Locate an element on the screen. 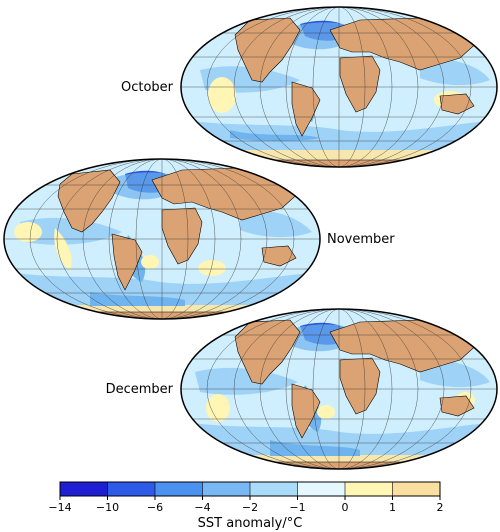 The image size is (500, 532). colorbar-tick-label: −14 is located at coordinates (59, 507).